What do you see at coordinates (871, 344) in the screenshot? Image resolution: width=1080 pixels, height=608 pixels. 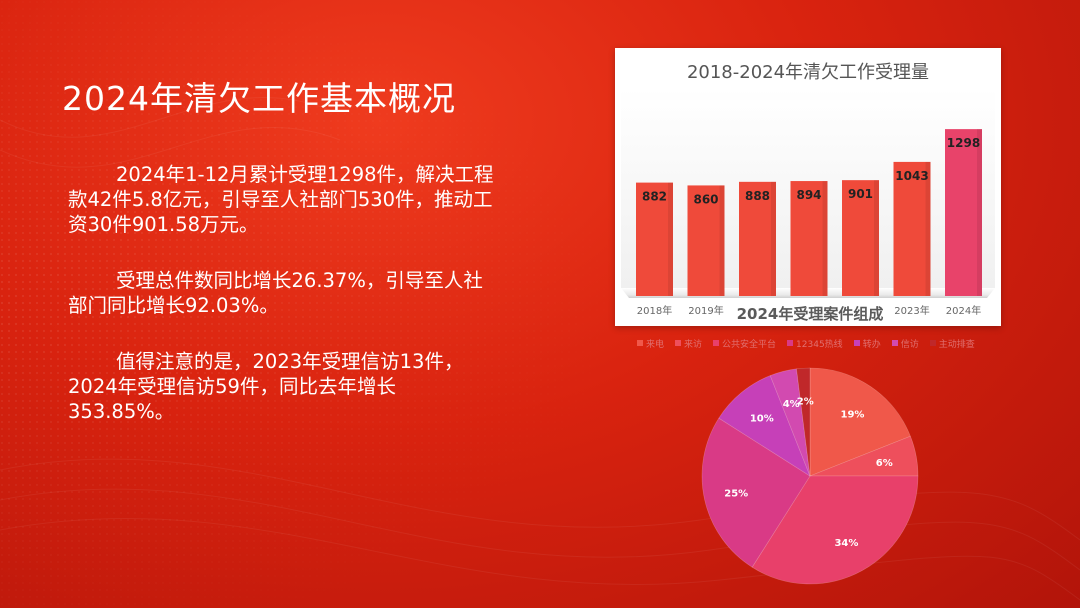 I see `legend-label: 转办` at bounding box center [871, 344].